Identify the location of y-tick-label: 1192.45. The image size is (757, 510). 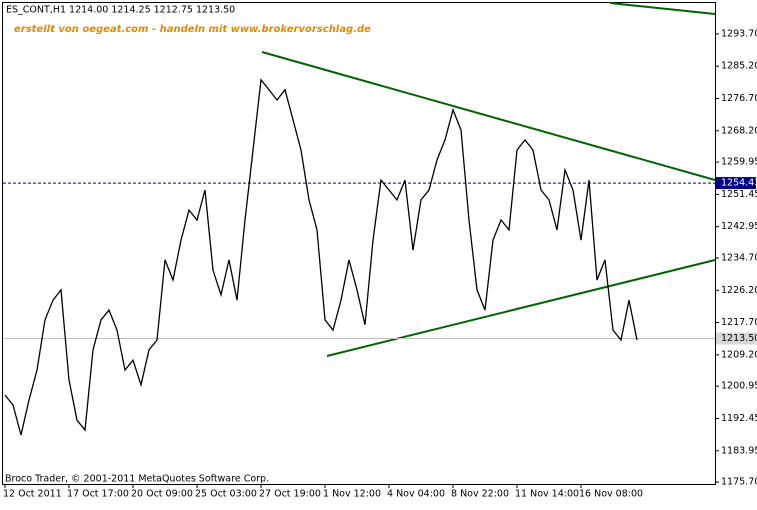
(739, 418).